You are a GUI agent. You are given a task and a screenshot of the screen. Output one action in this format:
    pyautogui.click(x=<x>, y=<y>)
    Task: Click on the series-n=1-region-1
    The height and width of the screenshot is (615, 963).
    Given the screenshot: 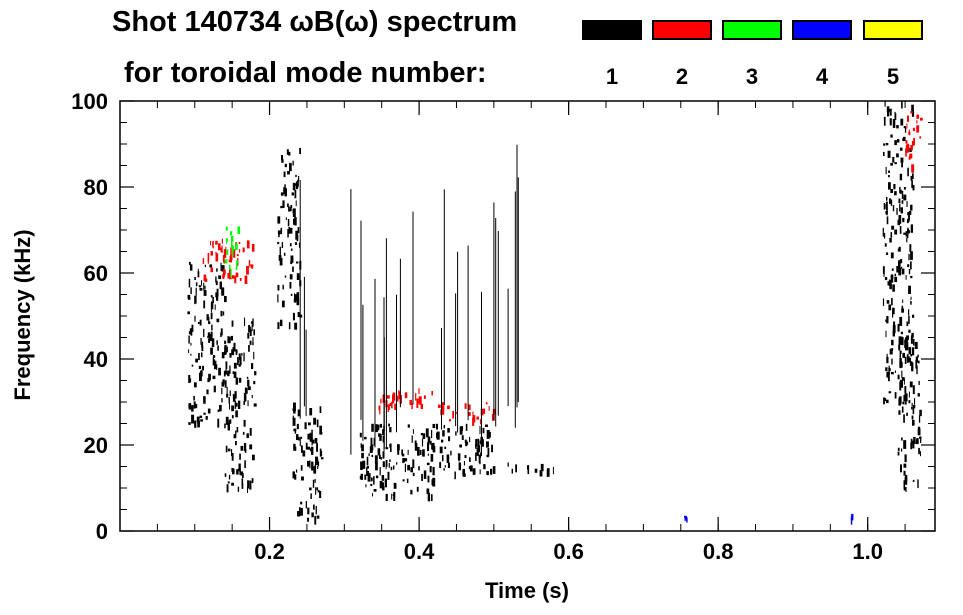 What is the action you would take?
    pyautogui.click(x=240, y=405)
    